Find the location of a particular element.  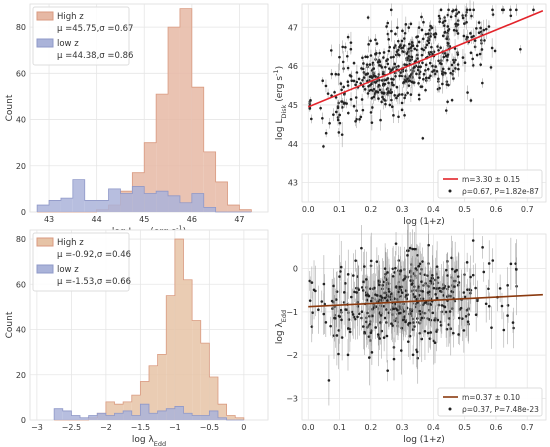

scatter-points is located at coordinates (421, 74).